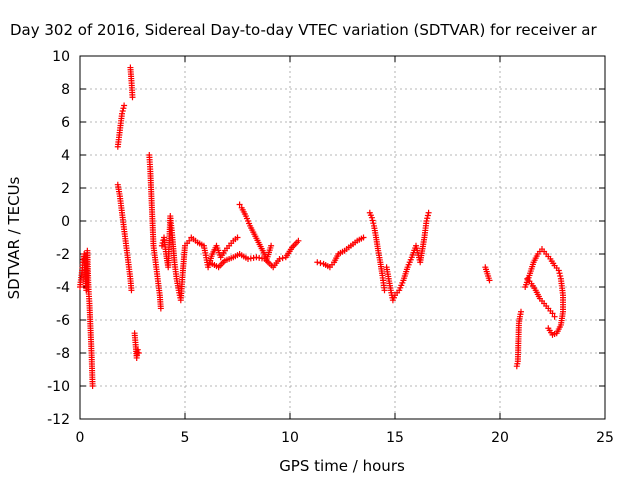  I want to click on x-tick-label: 10, so click(290, 438).